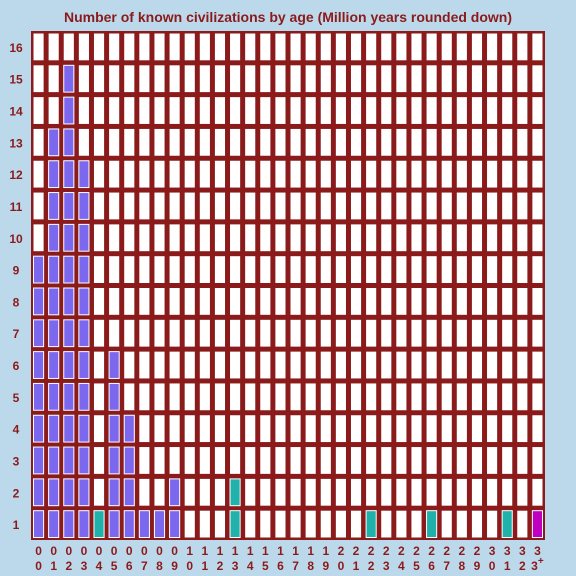 The width and height of the screenshot is (576, 576). Describe the element at coordinates (522, 551) in the screenshot. I see `x-tick-label-top: 3` at that location.